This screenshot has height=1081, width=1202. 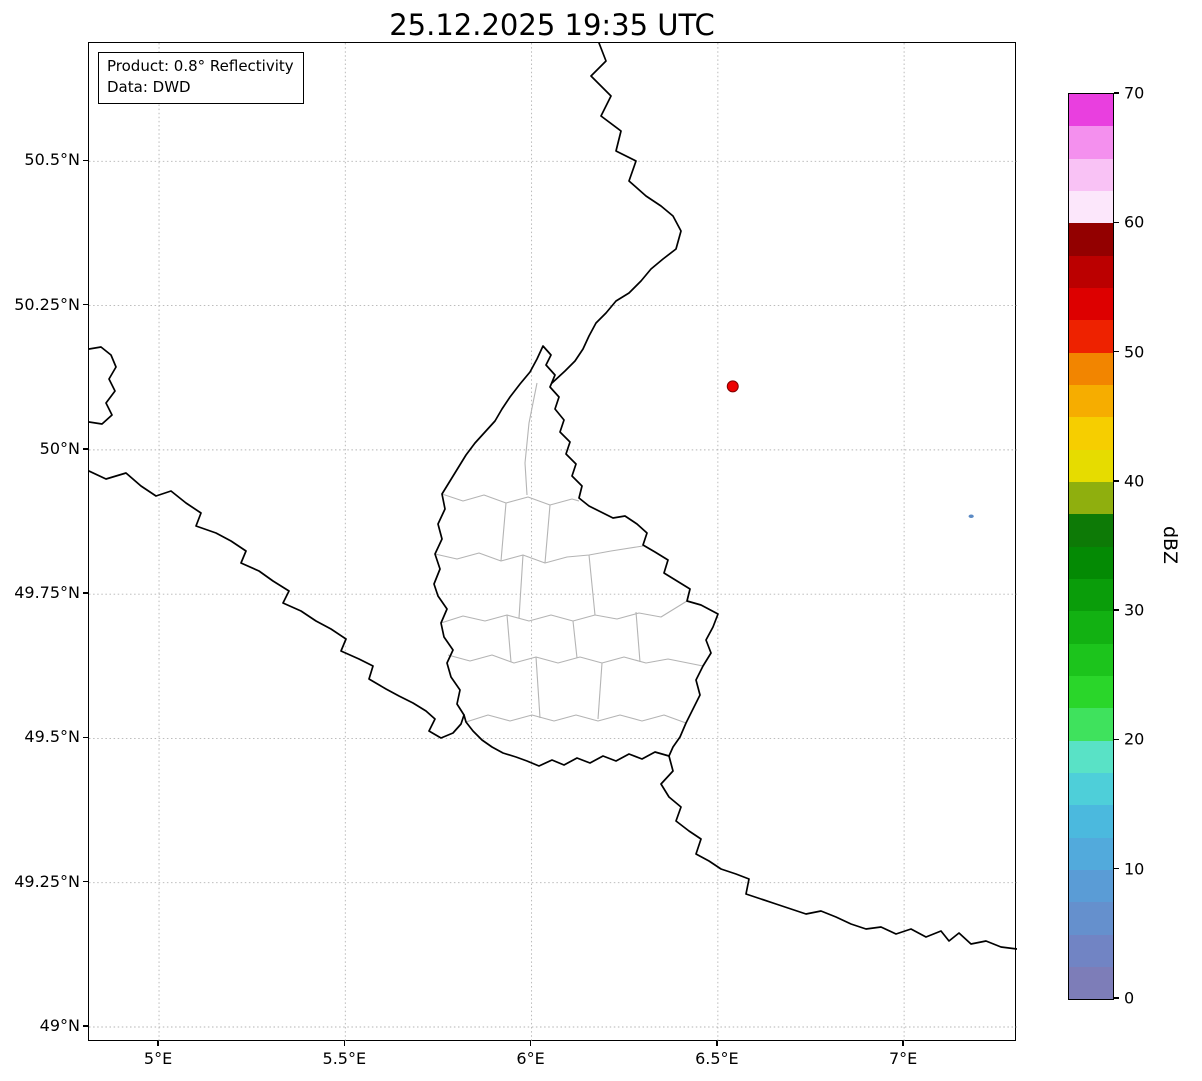 I want to click on colorbar-tick-label: 60, so click(x=1134, y=222).